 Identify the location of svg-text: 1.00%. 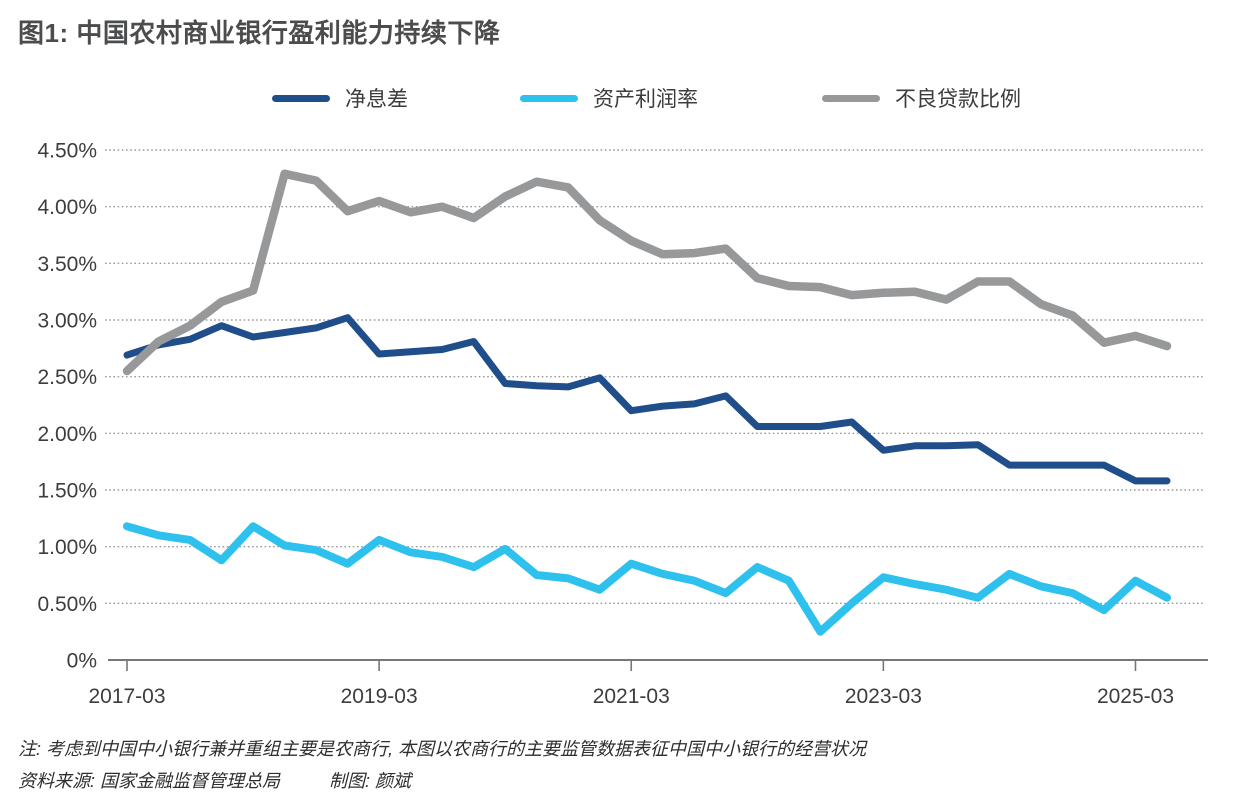
(67, 547).